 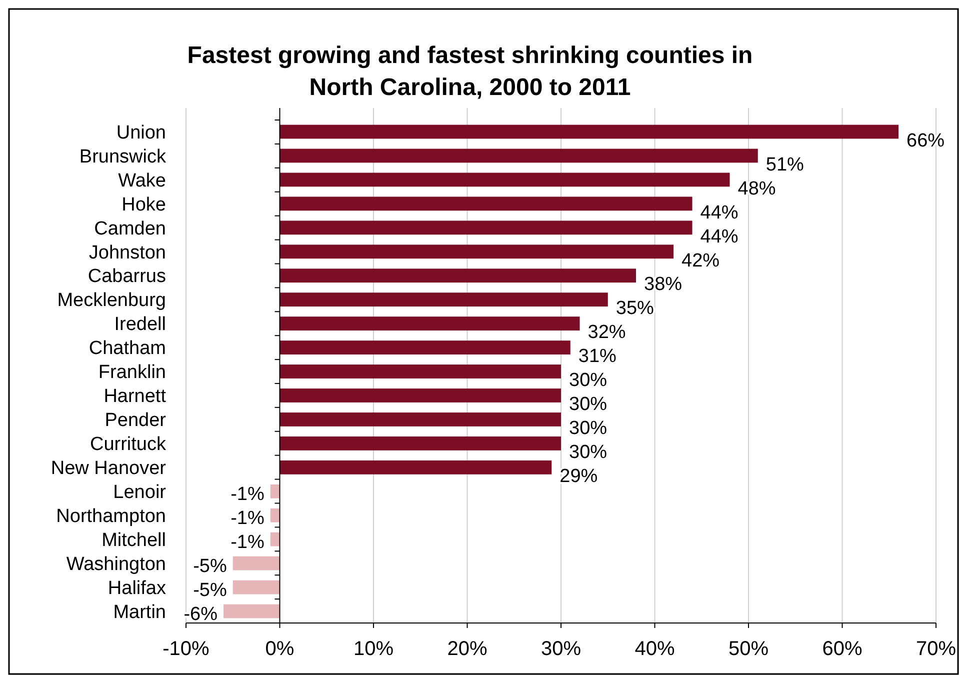 I want to click on y-tick-label: Harnett, so click(x=135, y=397).